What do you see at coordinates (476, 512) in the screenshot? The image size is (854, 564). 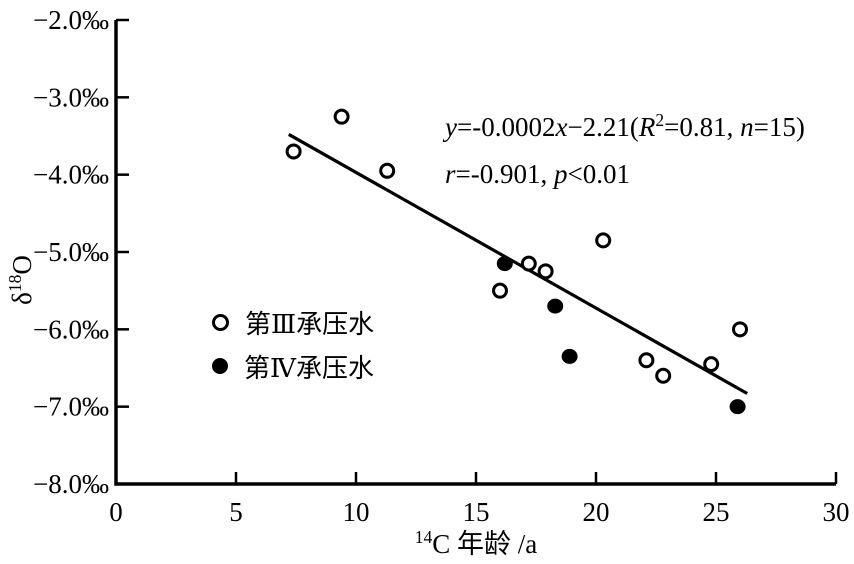 I see `x-tick-label: 15` at bounding box center [476, 512].